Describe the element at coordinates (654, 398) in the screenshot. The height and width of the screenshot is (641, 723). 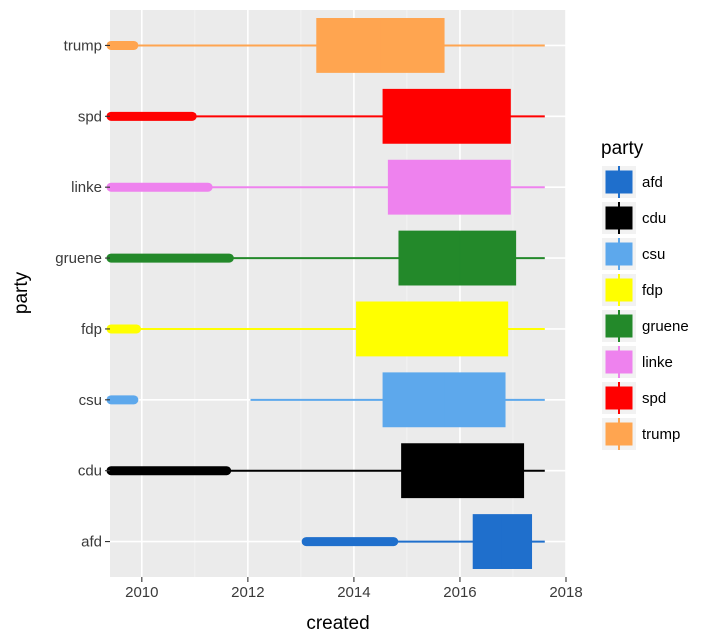
I see `legend-label: spd` at that location.